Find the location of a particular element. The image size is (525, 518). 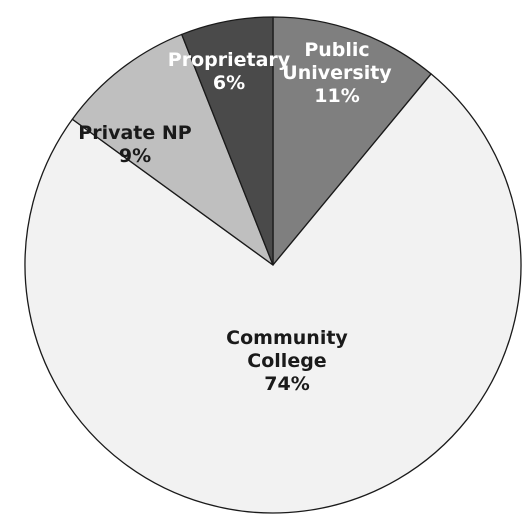

slice-value-label: 11% is located at coordinates (336, 96).